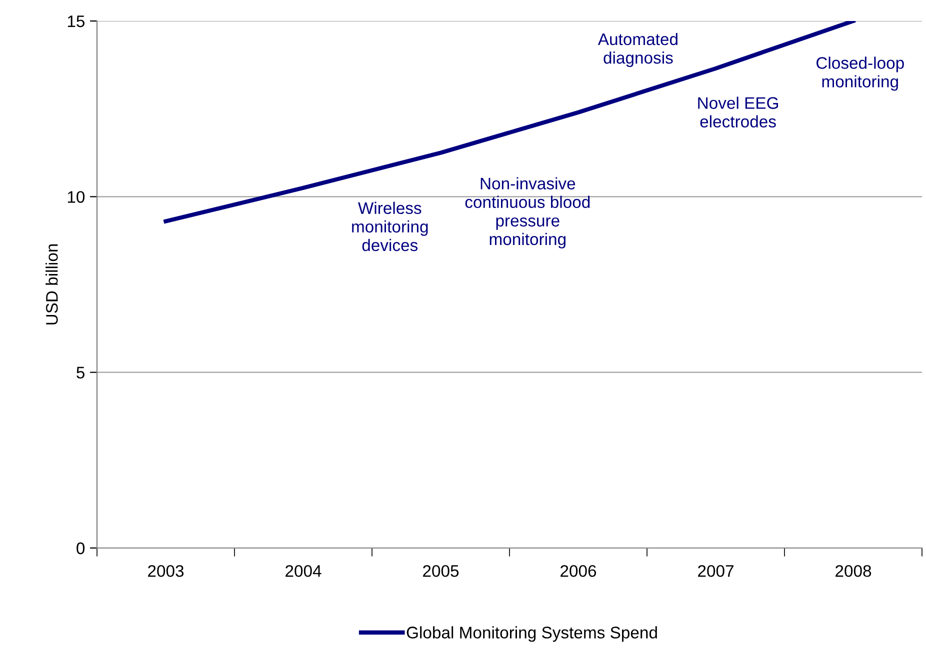 Image resolution: width=926 pixels, height=663 pixels. What do you see at coordinates (638, 50) in the screenshot?
I see `annotation: Automated diagnosis` at bounding box center [638, 50].